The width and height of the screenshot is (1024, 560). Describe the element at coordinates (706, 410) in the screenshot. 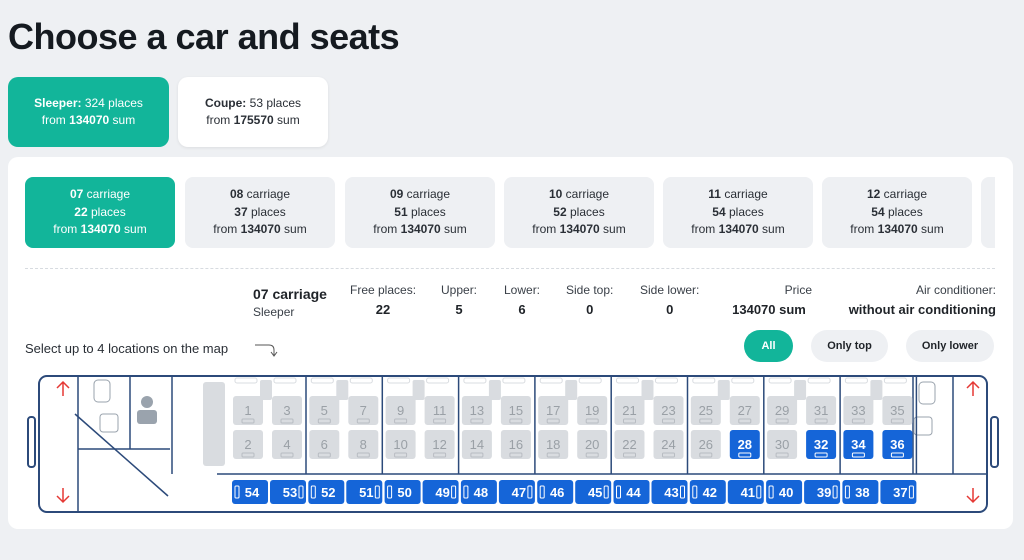

I see `seat-number: 25` at that location.